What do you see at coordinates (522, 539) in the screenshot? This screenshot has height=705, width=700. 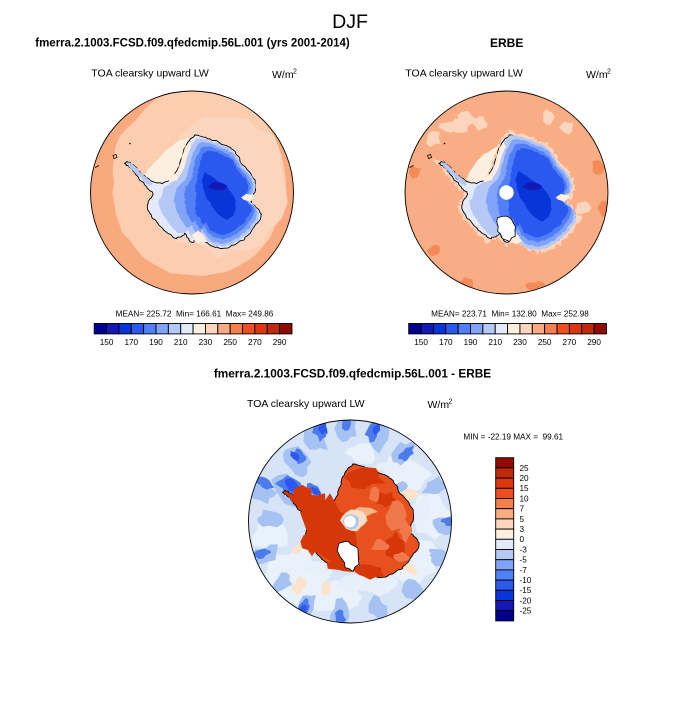 I see `svg-text: 0` at bounding box center [522, 539].